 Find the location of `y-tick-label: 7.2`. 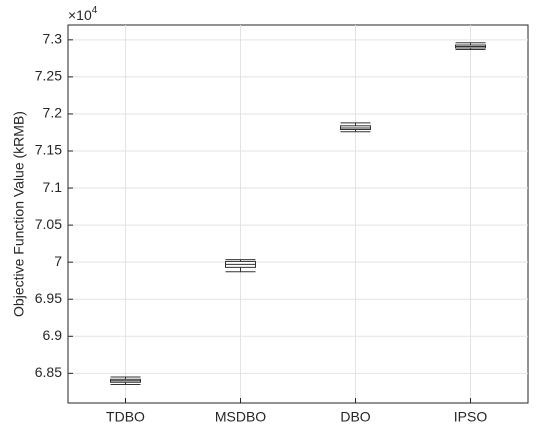

y-tick-label: 7.2 is located at coordinates (53, 113).